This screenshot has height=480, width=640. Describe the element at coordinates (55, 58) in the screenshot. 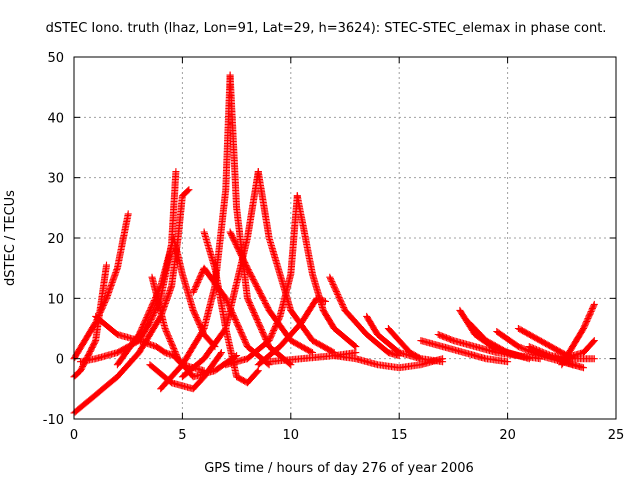

I see `y-tick-label: 50` at that location.